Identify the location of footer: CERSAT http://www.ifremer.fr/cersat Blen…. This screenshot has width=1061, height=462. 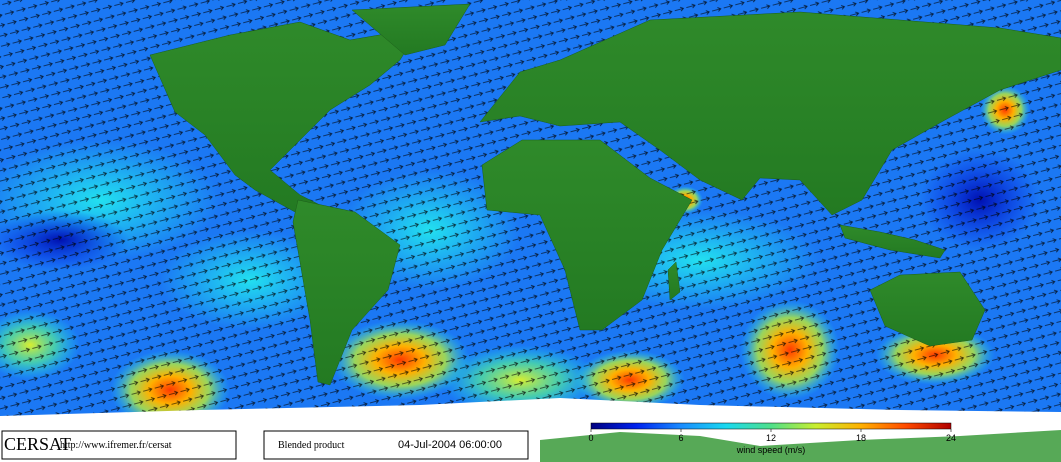
(265, 445).